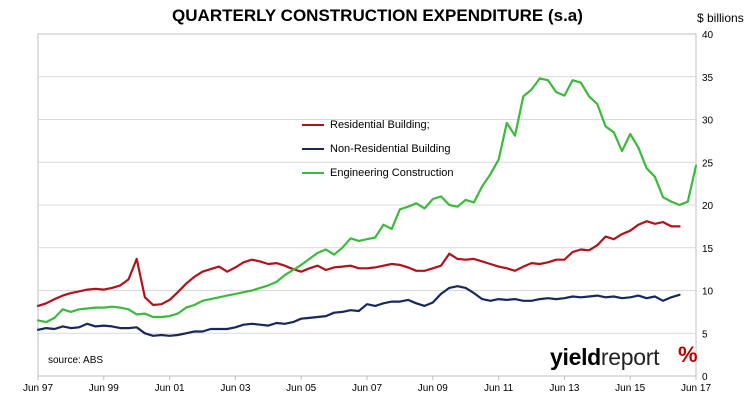  What do you see at coordinates (313, 125) in the screenshot?
I see `legend-swatch-residential` at bounding box center [313, 125].